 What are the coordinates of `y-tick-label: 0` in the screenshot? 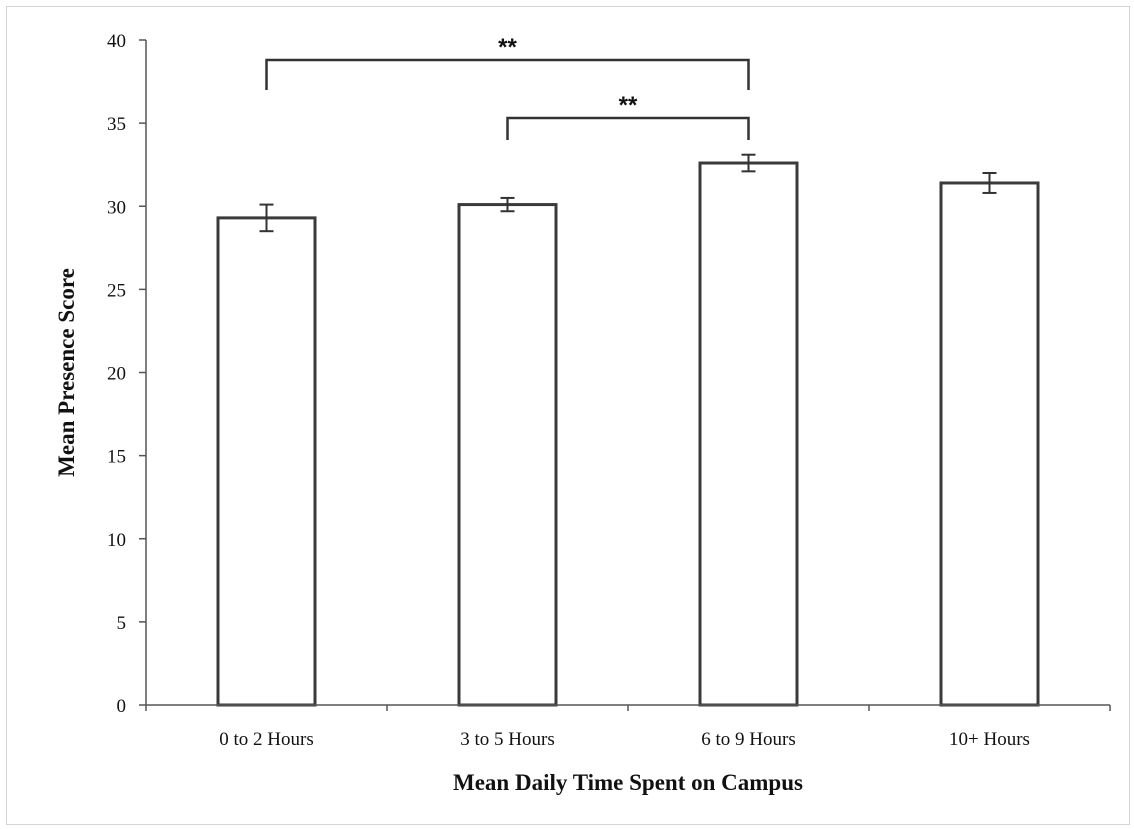 It's located at (122, 706).